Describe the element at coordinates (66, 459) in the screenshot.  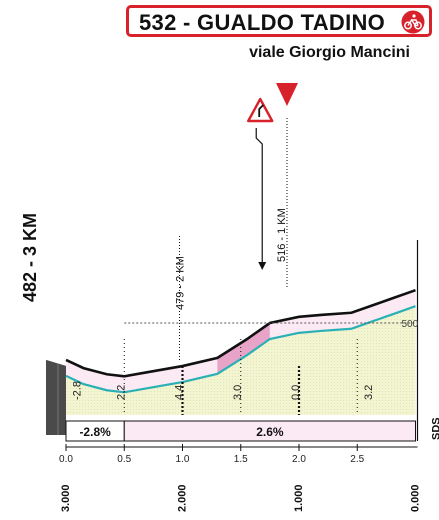
I see `km-tick-label: 0.0` at that location.